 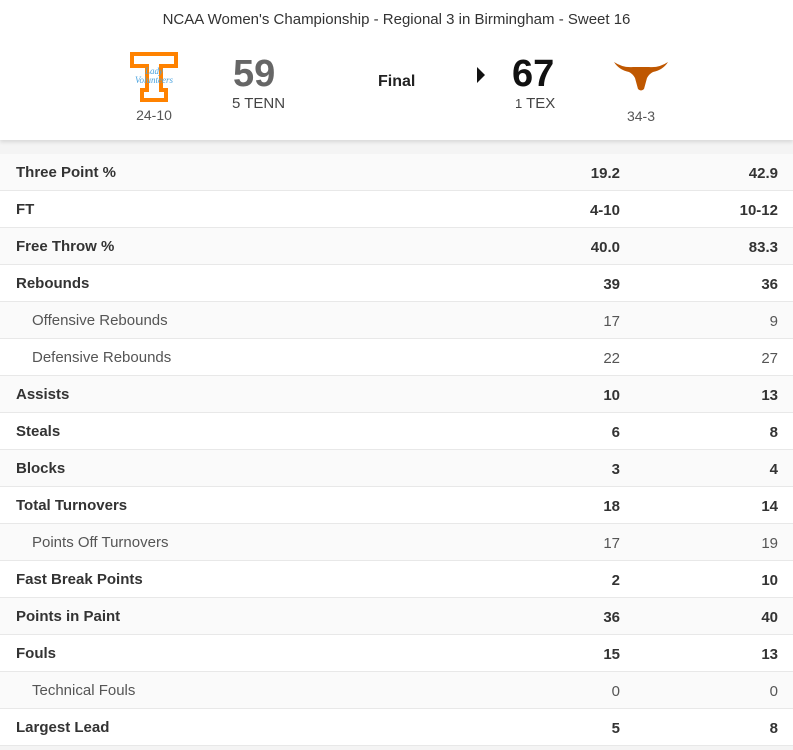 What do you see at coordinates (396, 431) in the screenshot?
I see `stat-row: Steals 6 8` at bounding box center [396, 431].